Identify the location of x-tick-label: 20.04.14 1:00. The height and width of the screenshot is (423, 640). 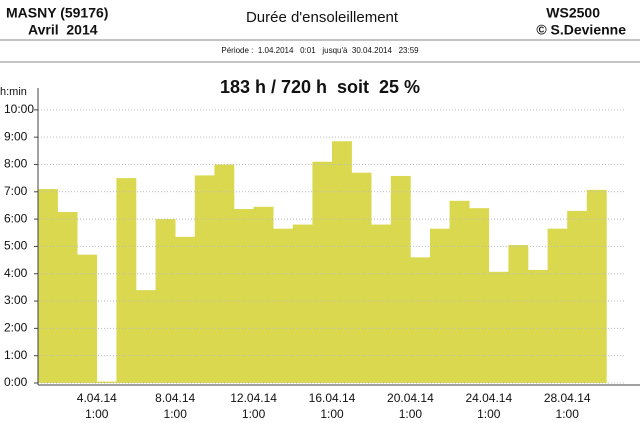
(410, 406).